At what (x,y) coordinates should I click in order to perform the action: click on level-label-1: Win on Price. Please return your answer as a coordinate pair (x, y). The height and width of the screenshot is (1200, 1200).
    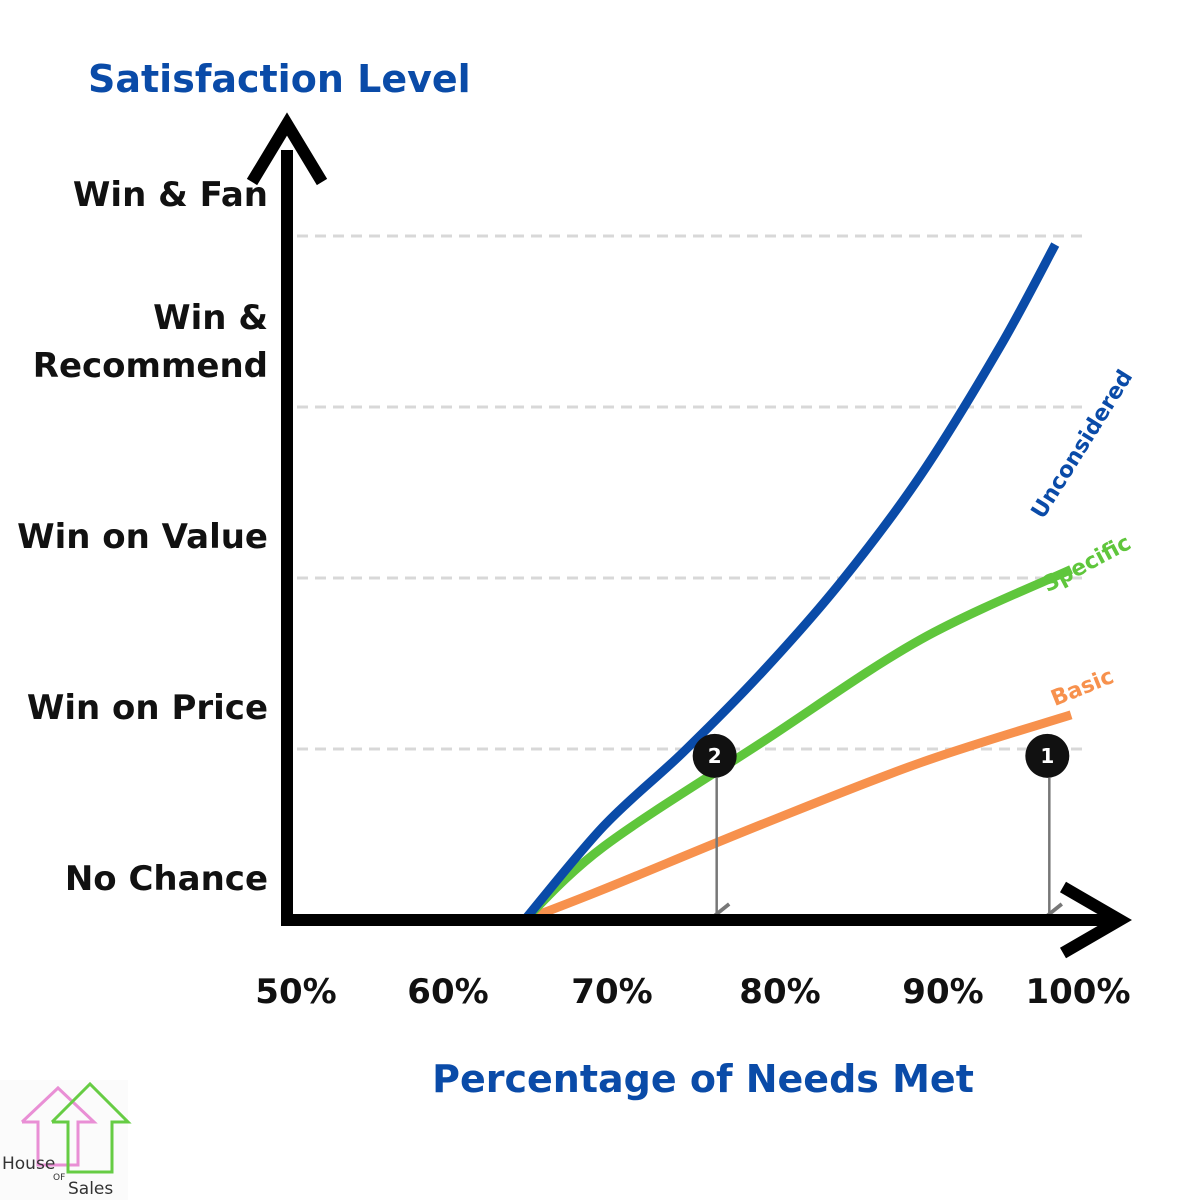
    Looking at the image, I should click on (147, 708).